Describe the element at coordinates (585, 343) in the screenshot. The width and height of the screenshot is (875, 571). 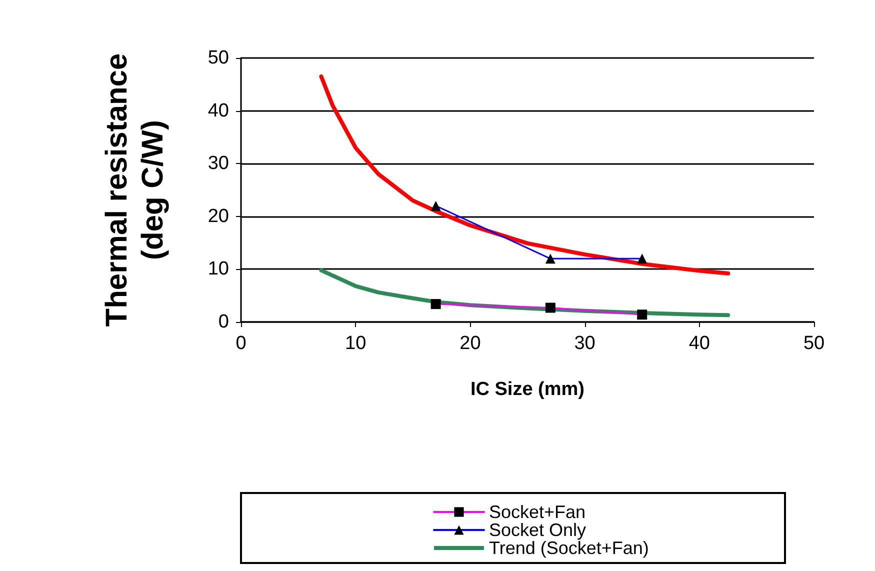
I see `x-tick-label: 30` at that location.